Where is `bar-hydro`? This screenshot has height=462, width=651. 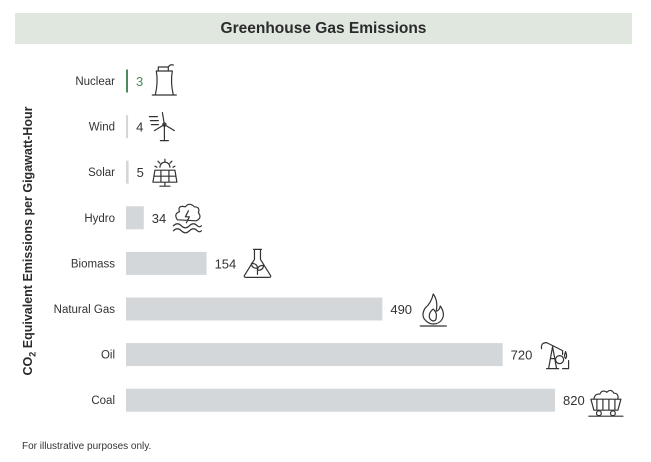
bar-hydro is located at coordinates (135, 218).